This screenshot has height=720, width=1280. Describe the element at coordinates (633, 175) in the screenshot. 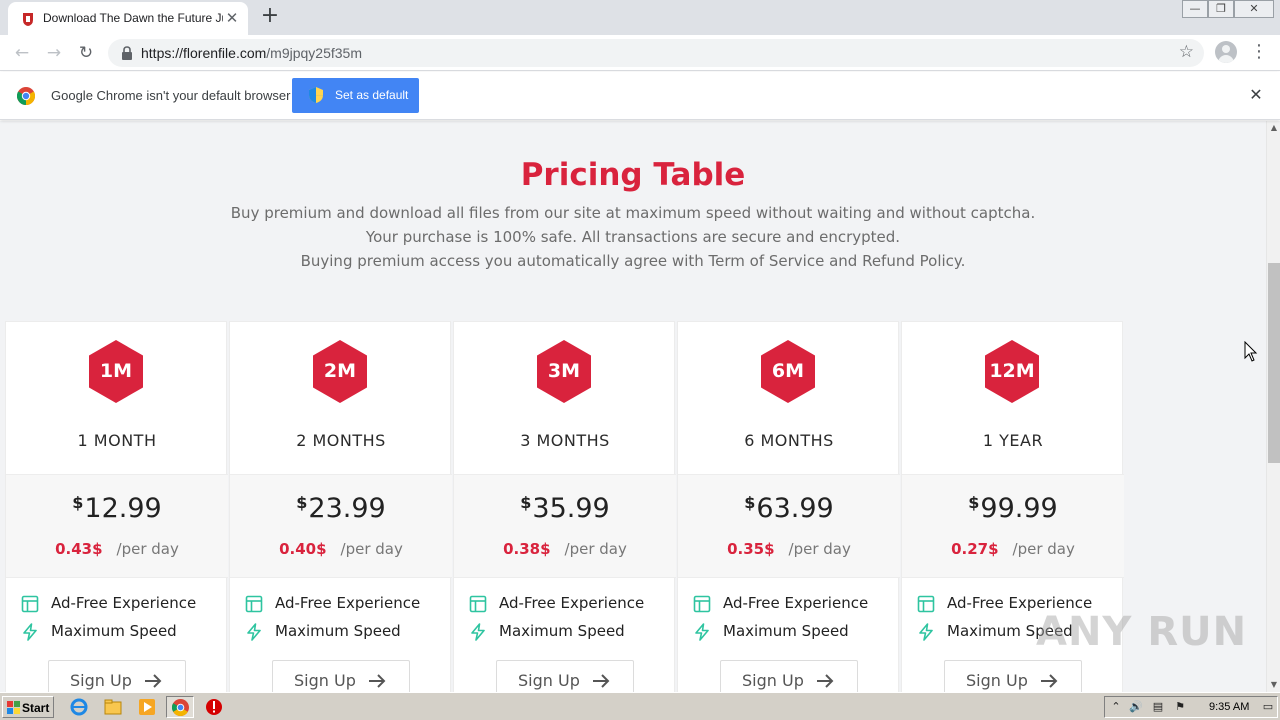

I see `page-title: Pricing Table` at that location.